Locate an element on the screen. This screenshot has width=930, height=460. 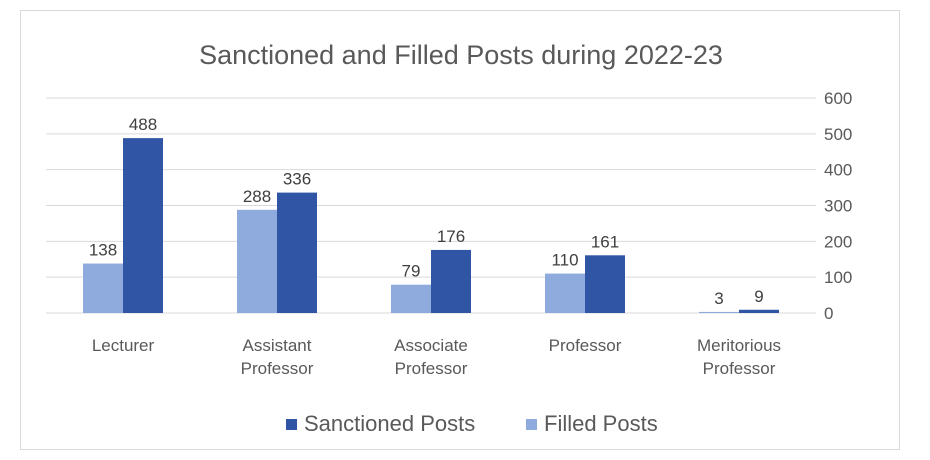
data-label: 9 is located at coordinates (758, 296).